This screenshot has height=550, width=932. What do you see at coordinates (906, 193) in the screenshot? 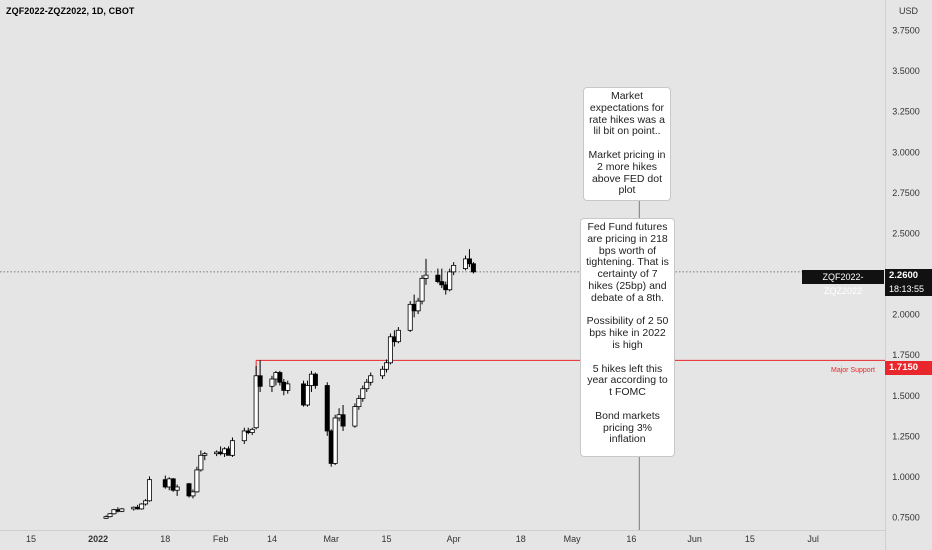
I see `y-tick-label: 2.7500` at bounding box center [906, 193].